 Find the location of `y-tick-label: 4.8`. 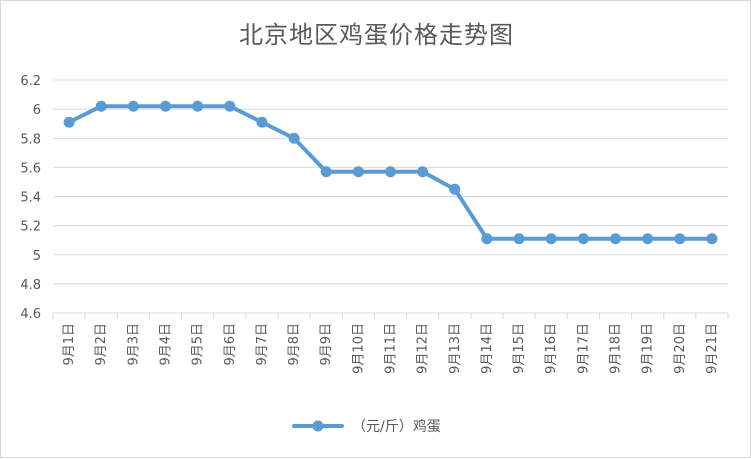

y-tick-label: 4.8 is located at coordinates (30, 285).